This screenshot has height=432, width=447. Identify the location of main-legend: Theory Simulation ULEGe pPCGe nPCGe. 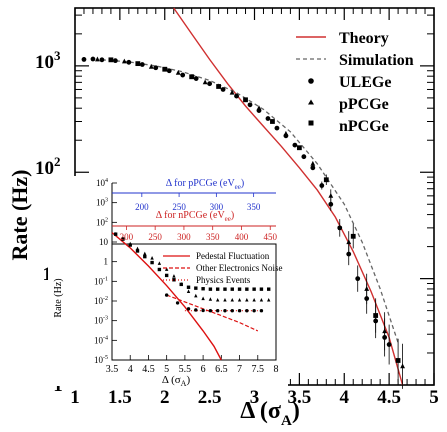
(355, 82).